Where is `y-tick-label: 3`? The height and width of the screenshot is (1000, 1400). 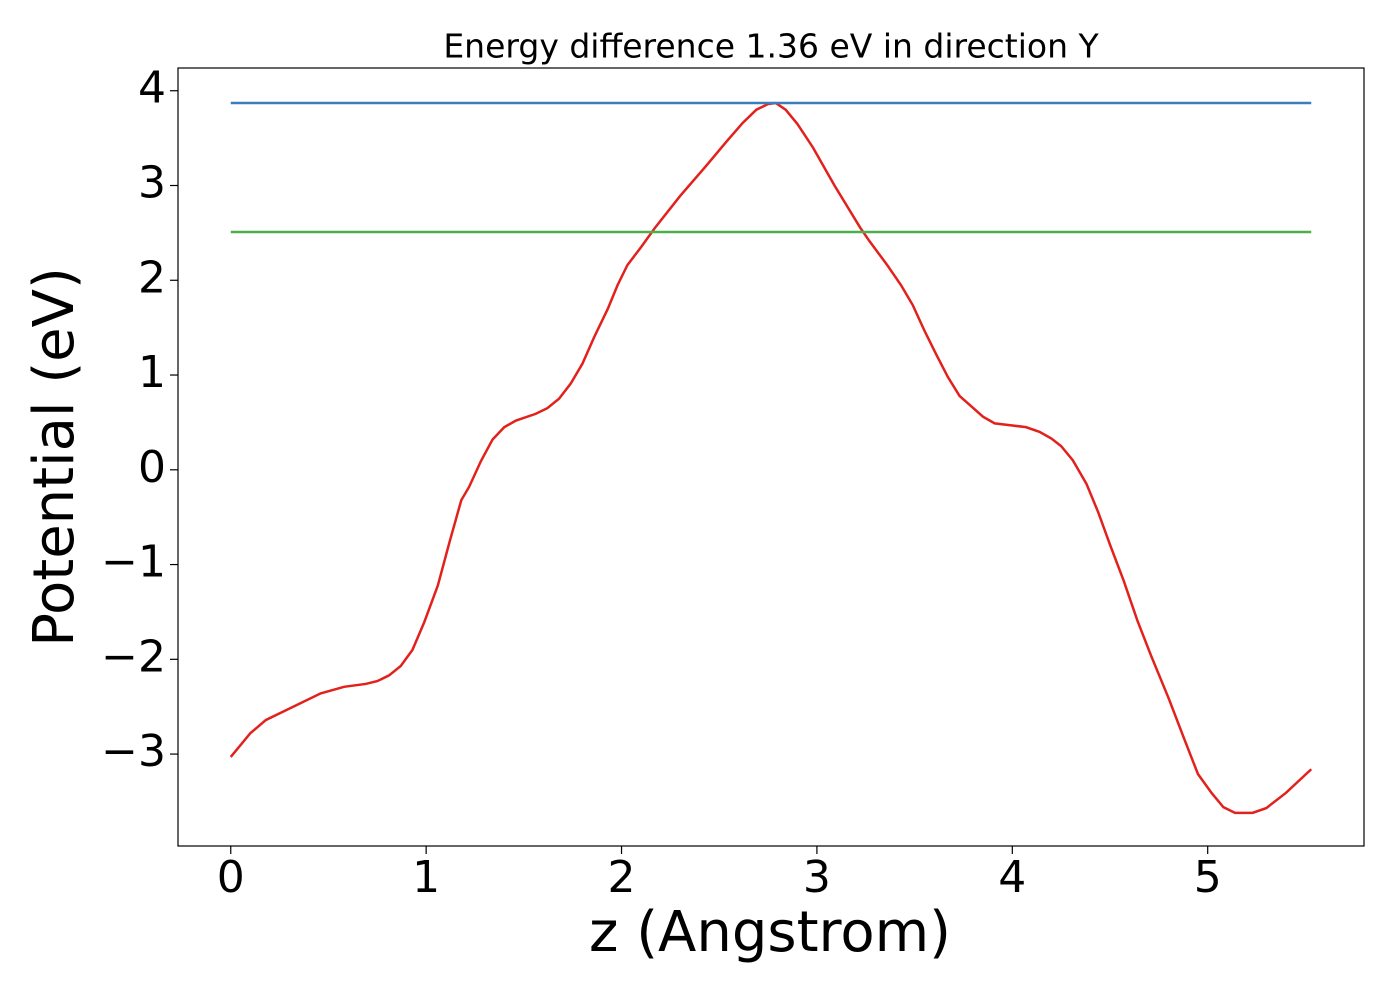
y-tick-label: 3 is located at coordinates (152, 183).